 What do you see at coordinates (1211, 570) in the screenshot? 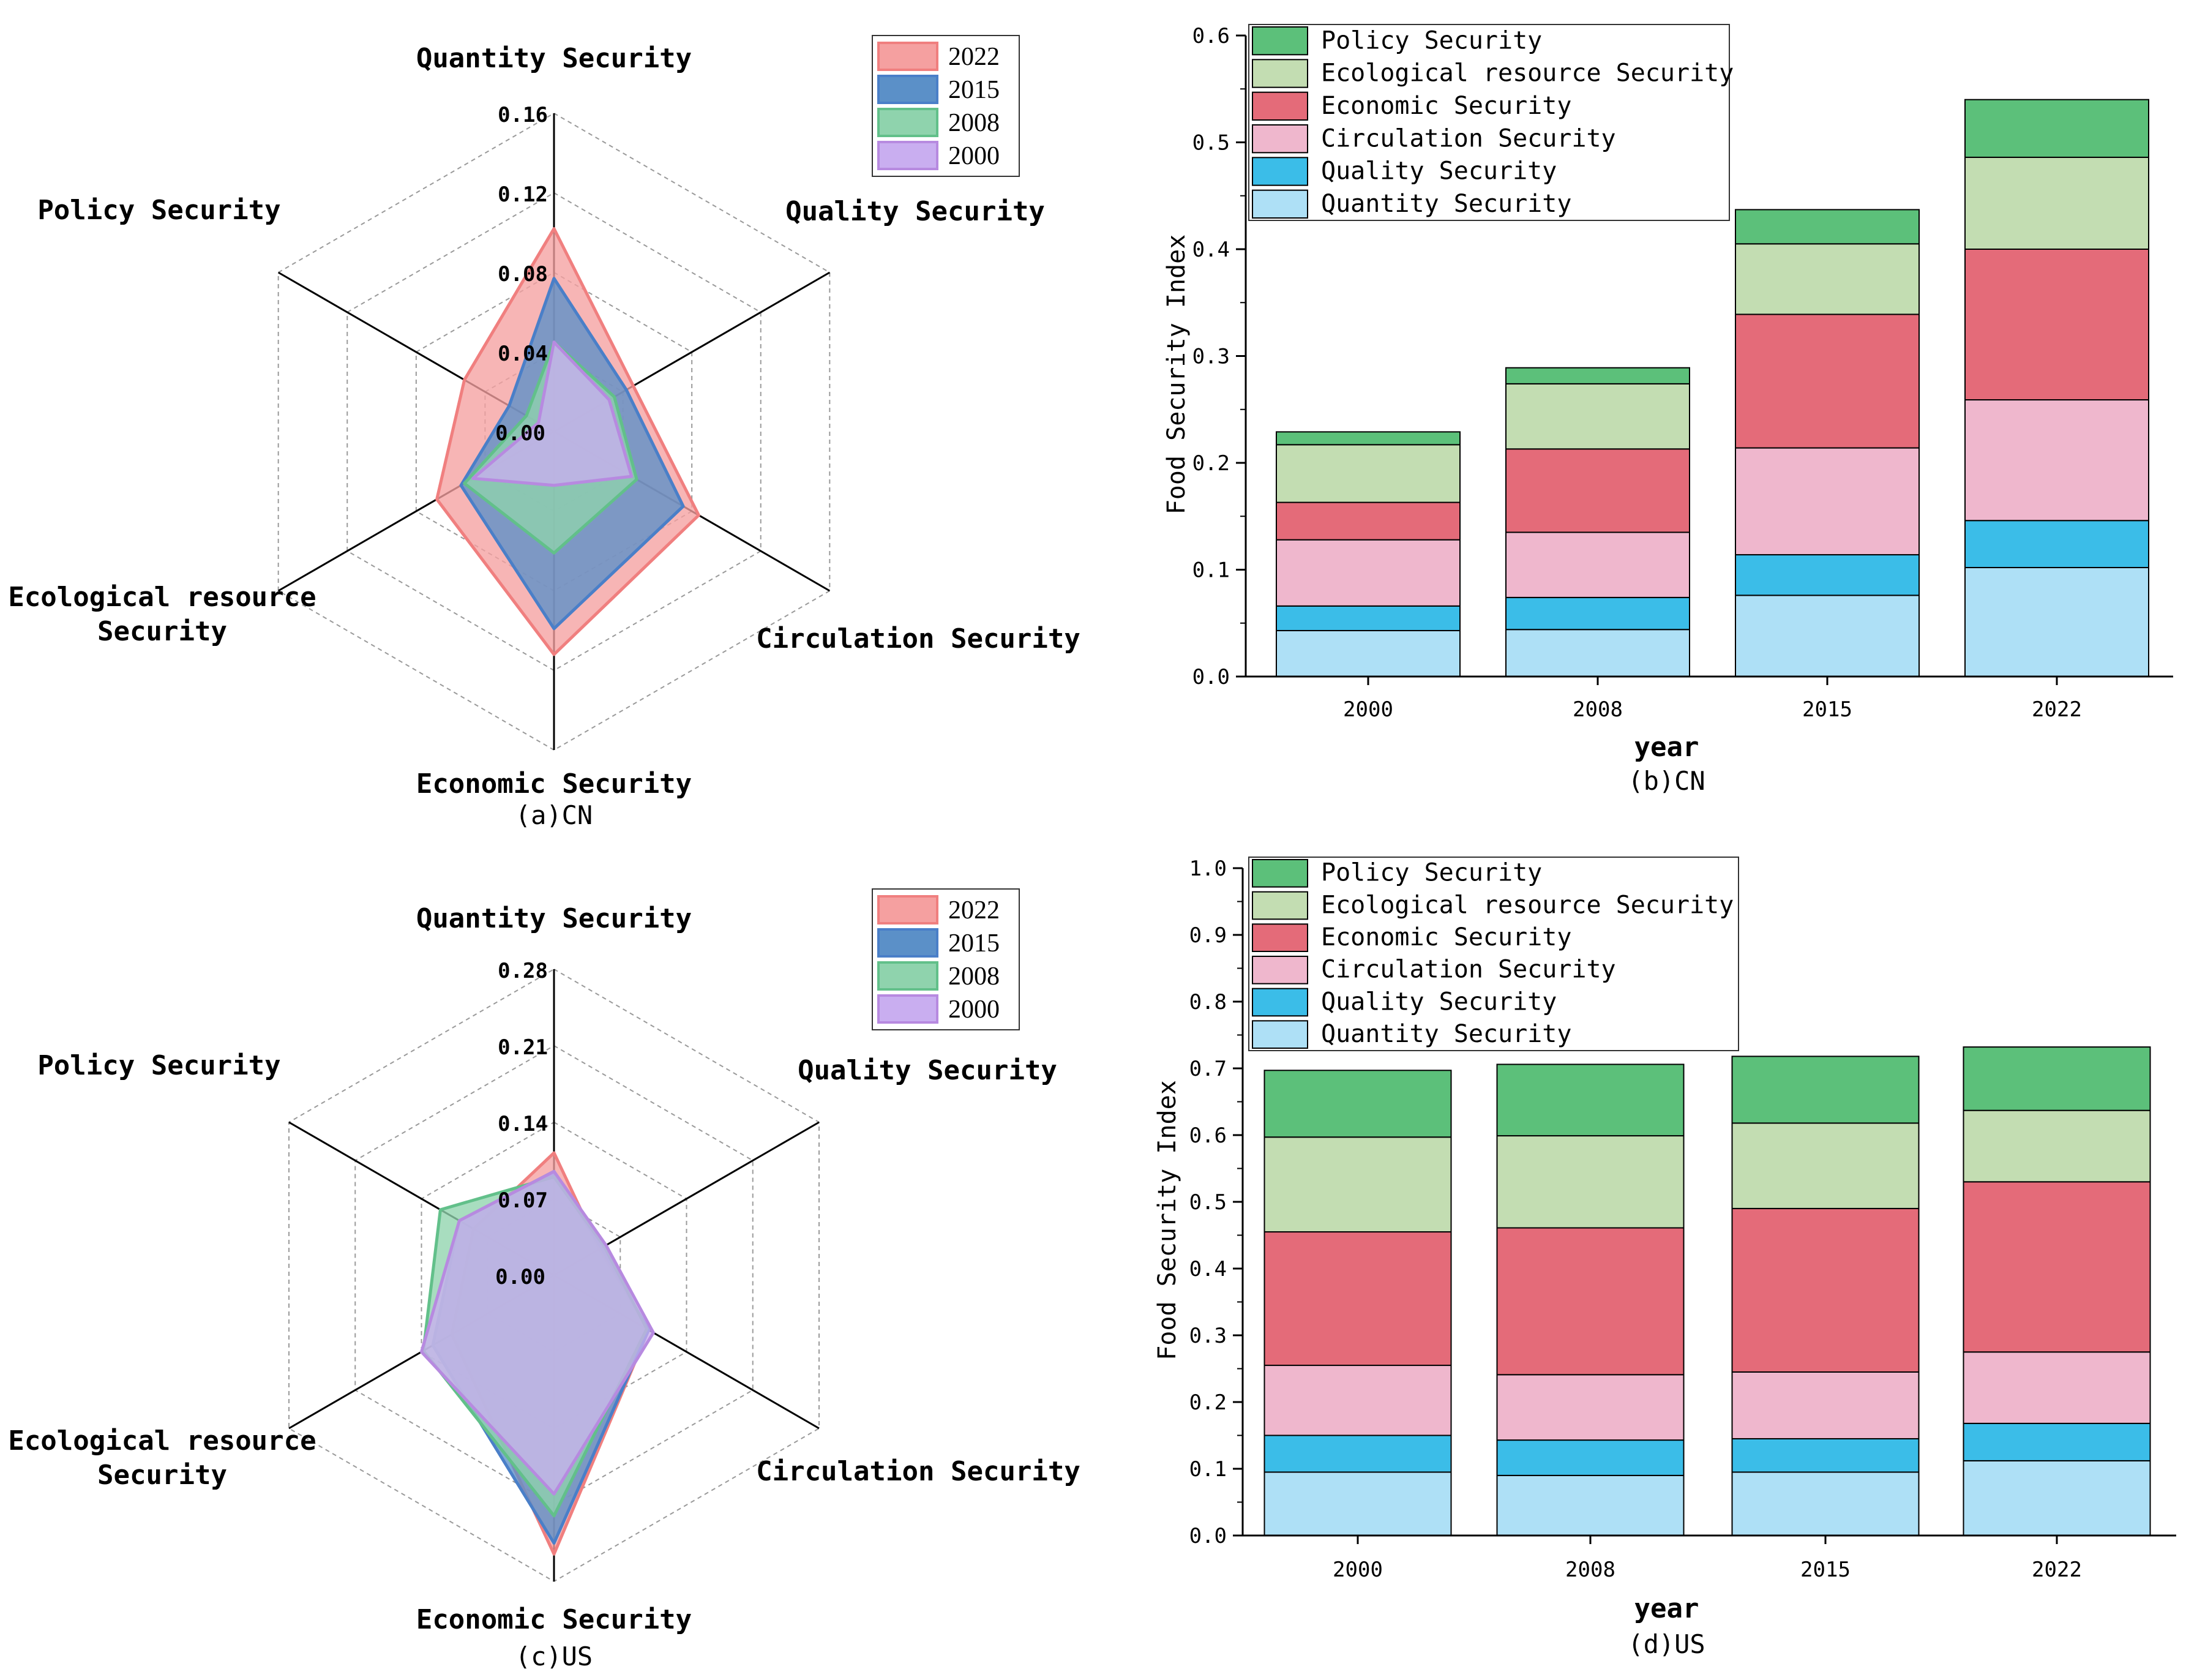
I see `y-tick-label: 0.1` at bounding box center [1211, 570].